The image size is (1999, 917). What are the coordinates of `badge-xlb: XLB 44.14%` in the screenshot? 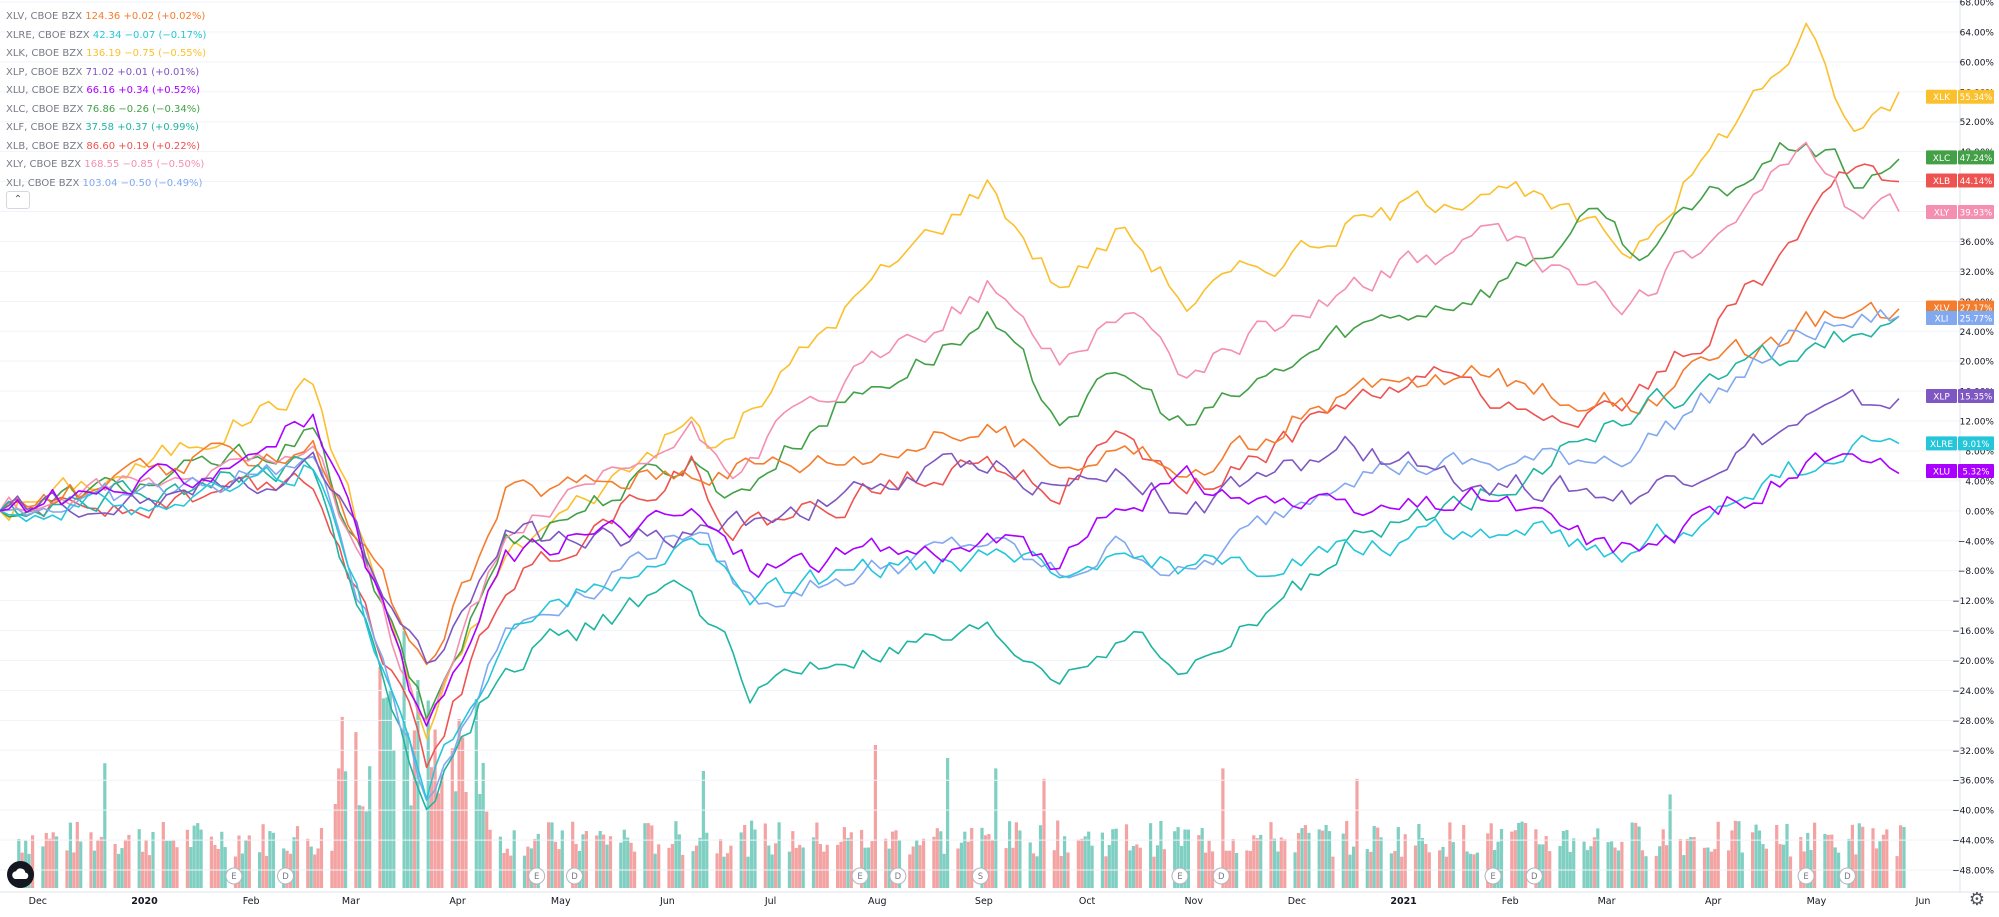 It's located at (1960, 180).